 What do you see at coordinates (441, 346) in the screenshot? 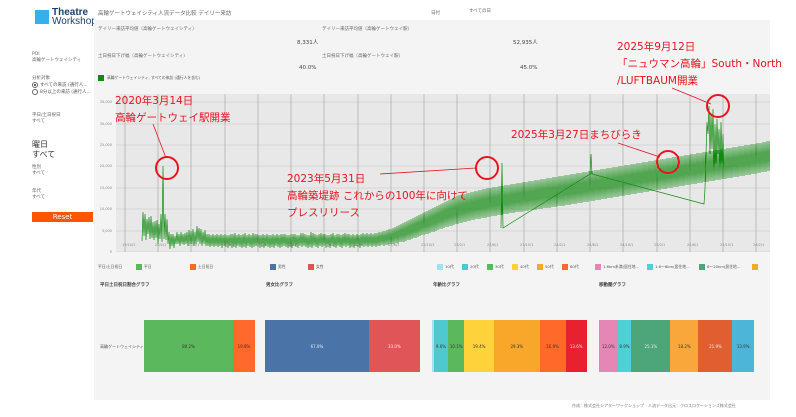
I see `bar-segment-age-20s: 9.6%` at bounding box center [441, 346].